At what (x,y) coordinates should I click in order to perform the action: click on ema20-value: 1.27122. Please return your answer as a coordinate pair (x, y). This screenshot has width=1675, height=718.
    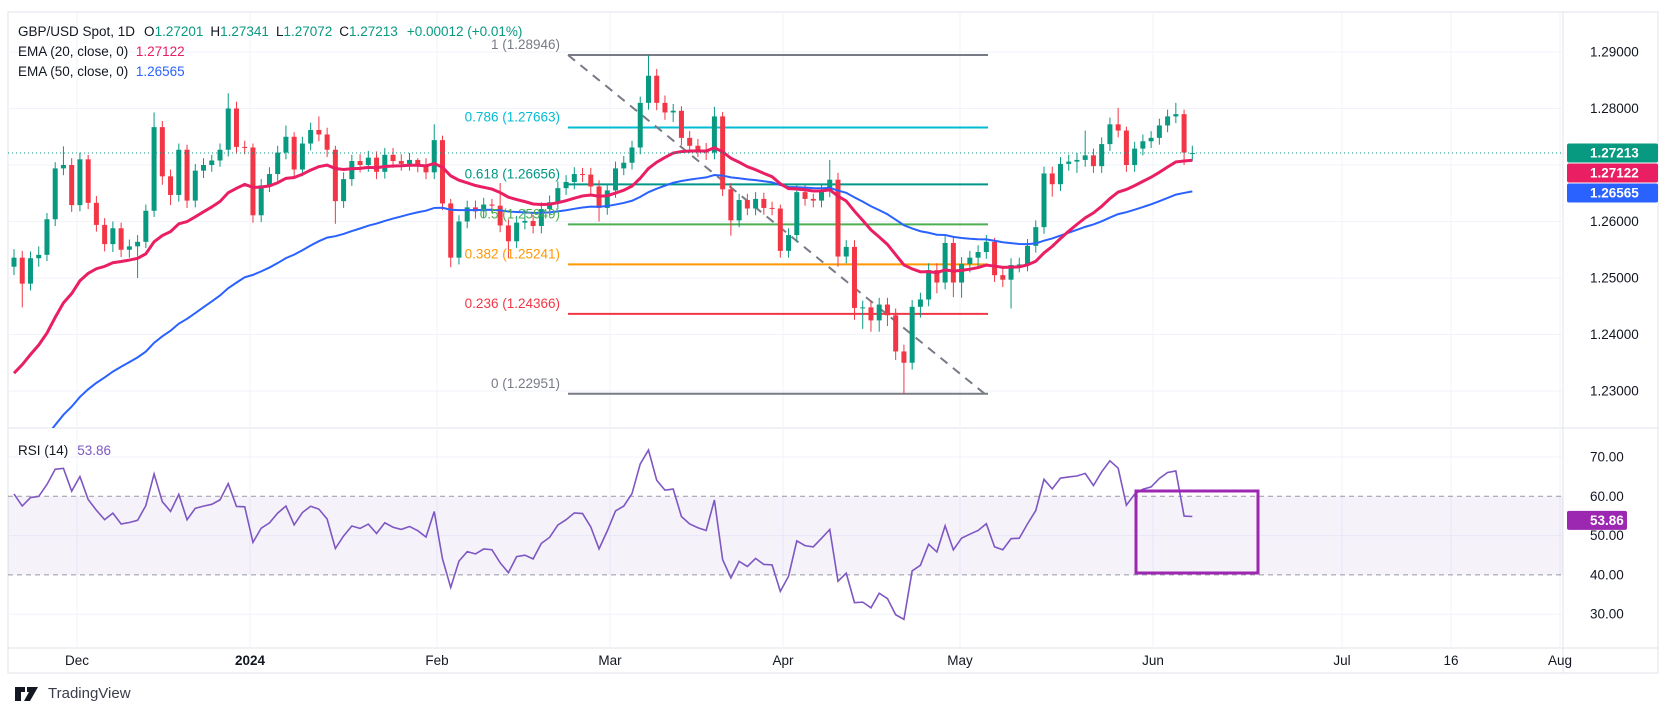
    Looking at the image, I should click on (160, 51).